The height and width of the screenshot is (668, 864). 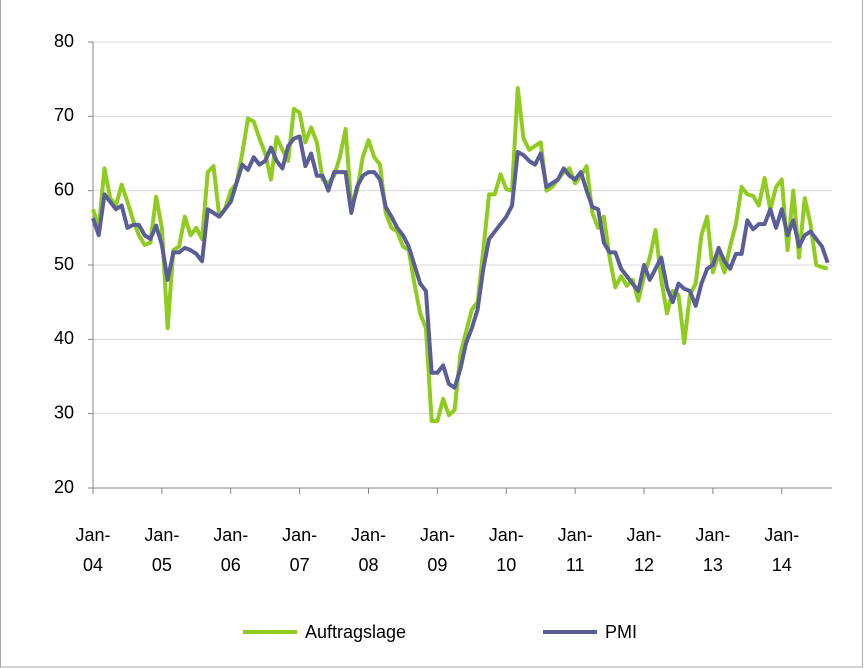 What do you see at coordinates (437, 550) in the screenshot?
I see `x-tick-label: Jan-09` at bounding box center [437, 550].